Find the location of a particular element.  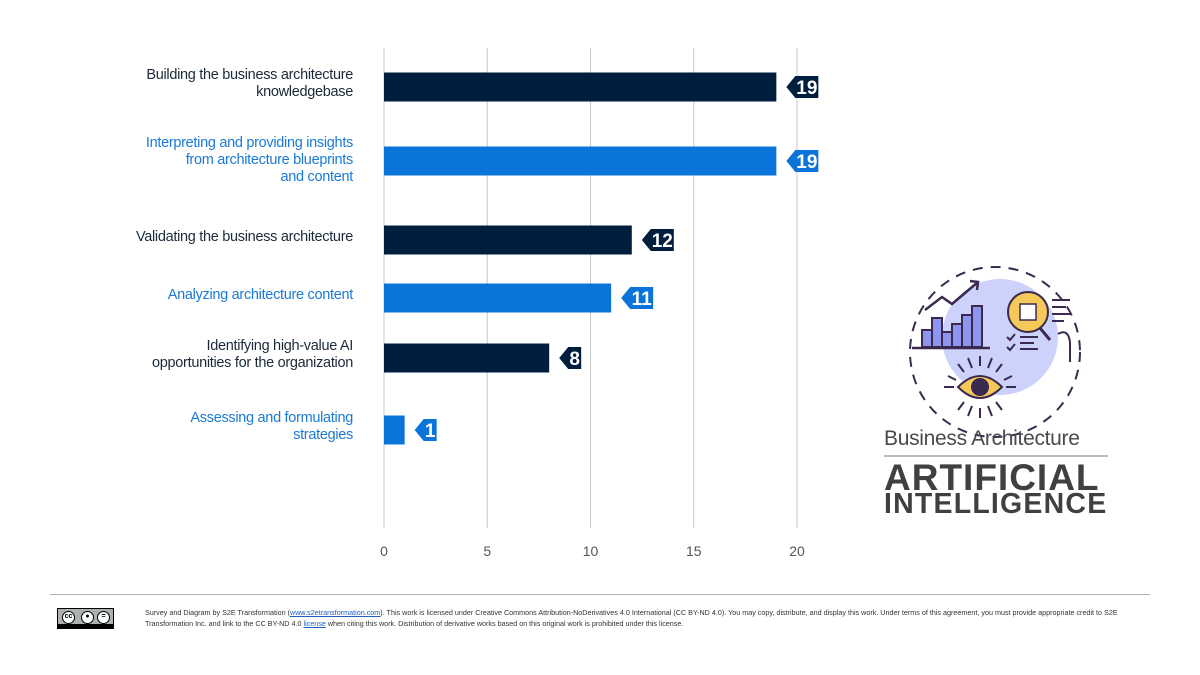

logo-title-line1: ARTIFICIAL is located at coordinates (992, 477).